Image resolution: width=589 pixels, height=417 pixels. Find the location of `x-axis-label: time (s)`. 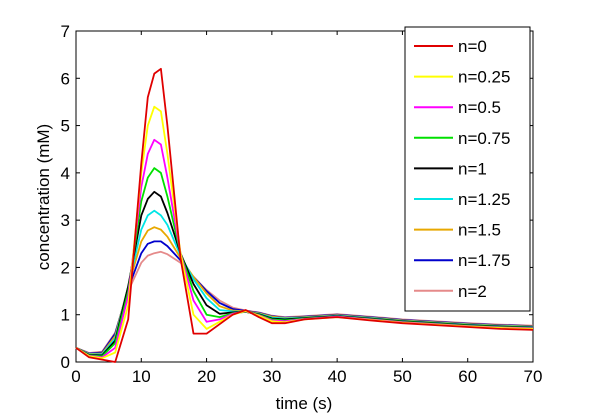

x-axis-label: time (s) is located at coordinates (304, 403).